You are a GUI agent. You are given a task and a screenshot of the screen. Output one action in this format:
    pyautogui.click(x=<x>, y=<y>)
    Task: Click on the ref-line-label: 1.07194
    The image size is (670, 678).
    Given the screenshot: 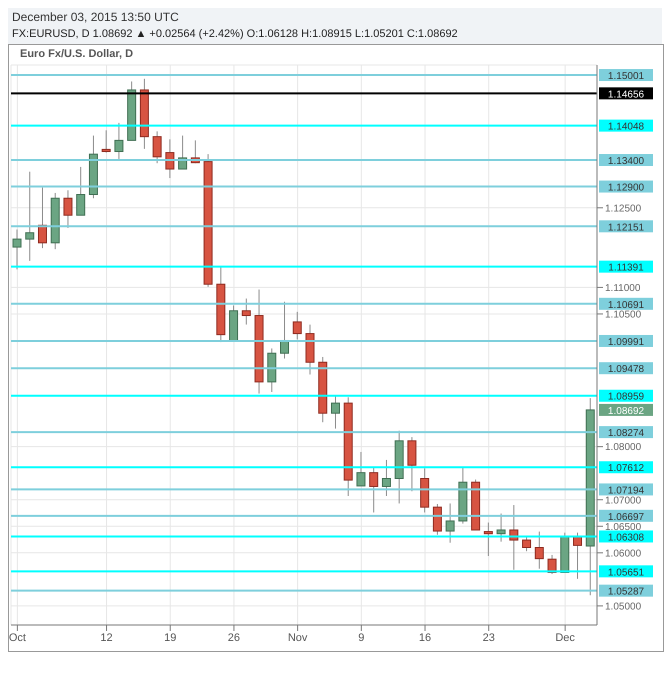 What is the action you would take?
    pyautogui.click(x=626, y=490)
    